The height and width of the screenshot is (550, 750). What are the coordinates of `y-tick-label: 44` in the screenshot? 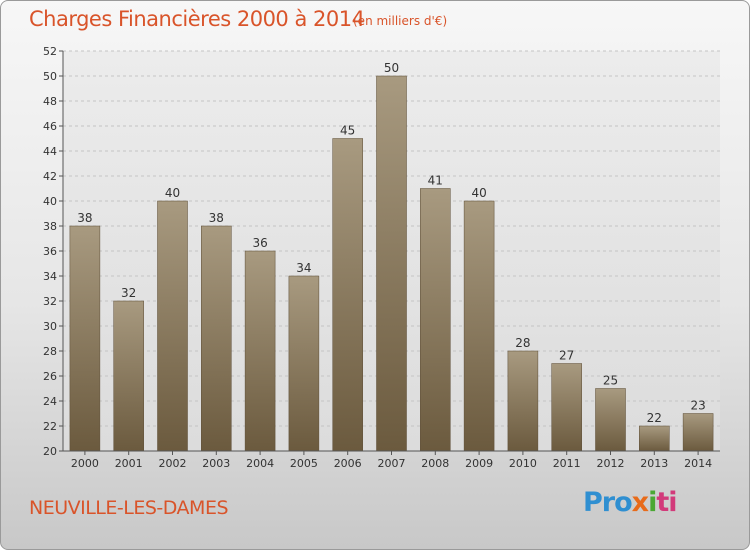 It's located at (50, 151).